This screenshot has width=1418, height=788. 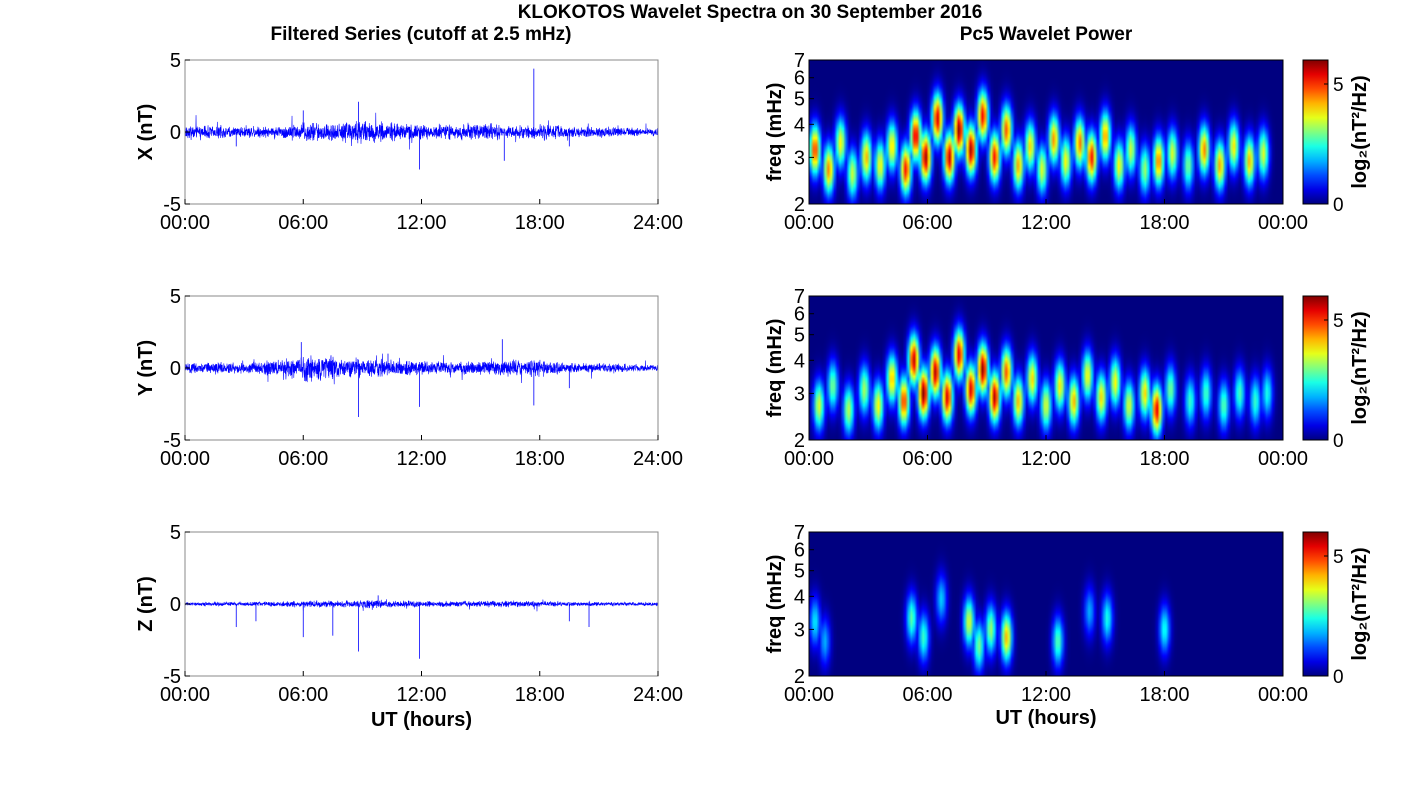 I want to click on y-axis-label: X (nT), so click(x=146, y=132).